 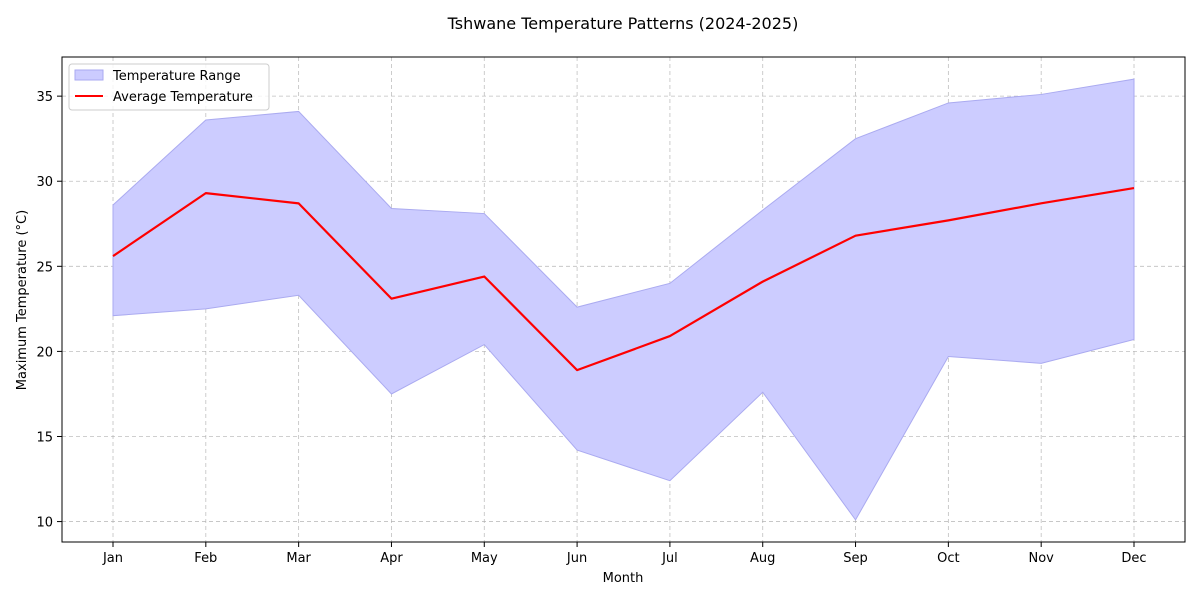 I want to click on y-axis-label: Maximum Temperature (°C), so click(x=22, y=300).